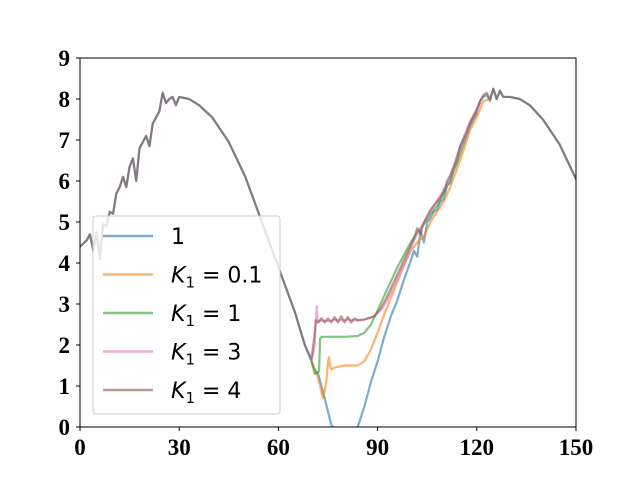 This screenshot has width=640, height=480. Describe the element at coordinates (377, 447) in the screenshot. I see `x-tick-label: 90` at that location.